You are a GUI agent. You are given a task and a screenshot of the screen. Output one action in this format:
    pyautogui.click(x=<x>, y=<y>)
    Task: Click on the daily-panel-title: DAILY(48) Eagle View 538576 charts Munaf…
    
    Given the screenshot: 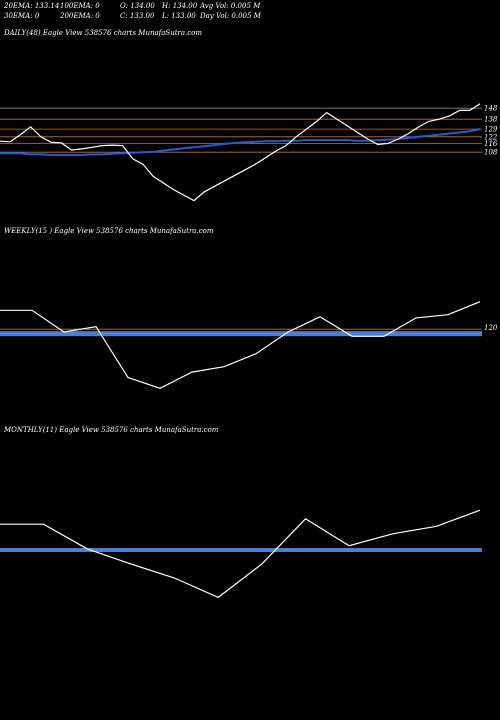 What is the action you would take?
    pyautogui.click(x=102, y=33)
    